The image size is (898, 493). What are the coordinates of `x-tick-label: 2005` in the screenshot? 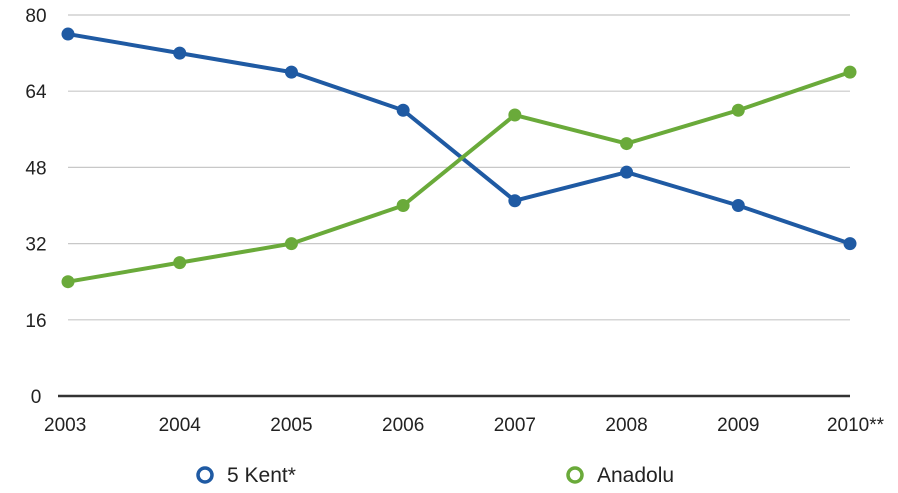 It's located at (291, 425).